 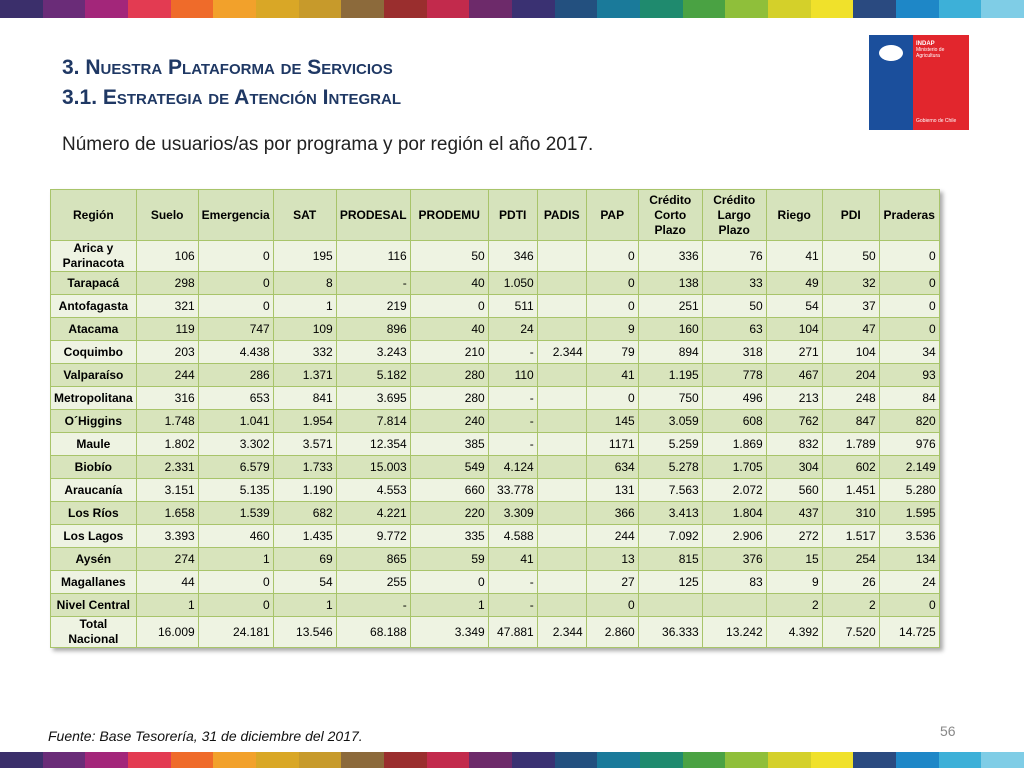 What do you see at coordinates (93, 536) in the screenshot?
I see `region-cell: Los Lagos` at bounding box center [93, 536].